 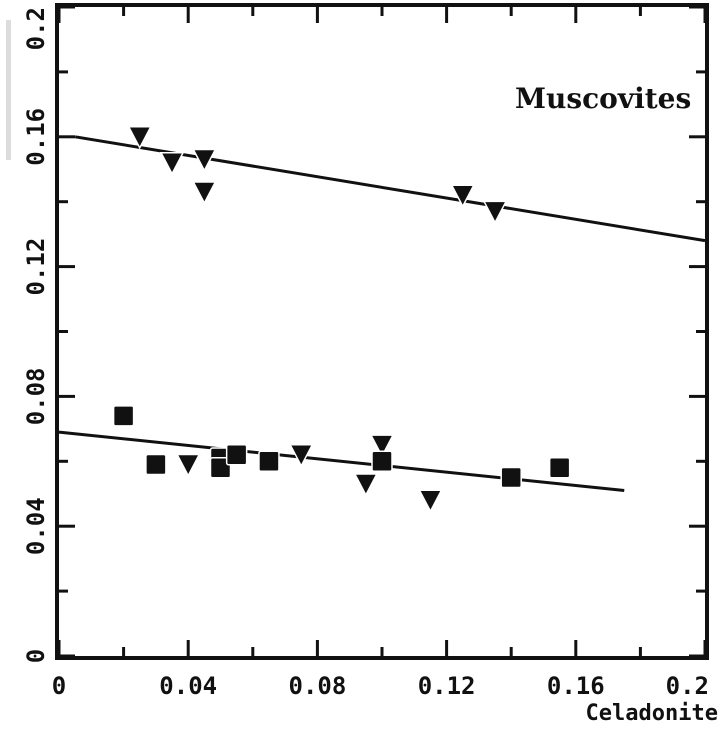 What do you see at coordinates (36, 137) in the screenshot?
I see `y-tick-label: 0.16` at bounding box center [36, 137].